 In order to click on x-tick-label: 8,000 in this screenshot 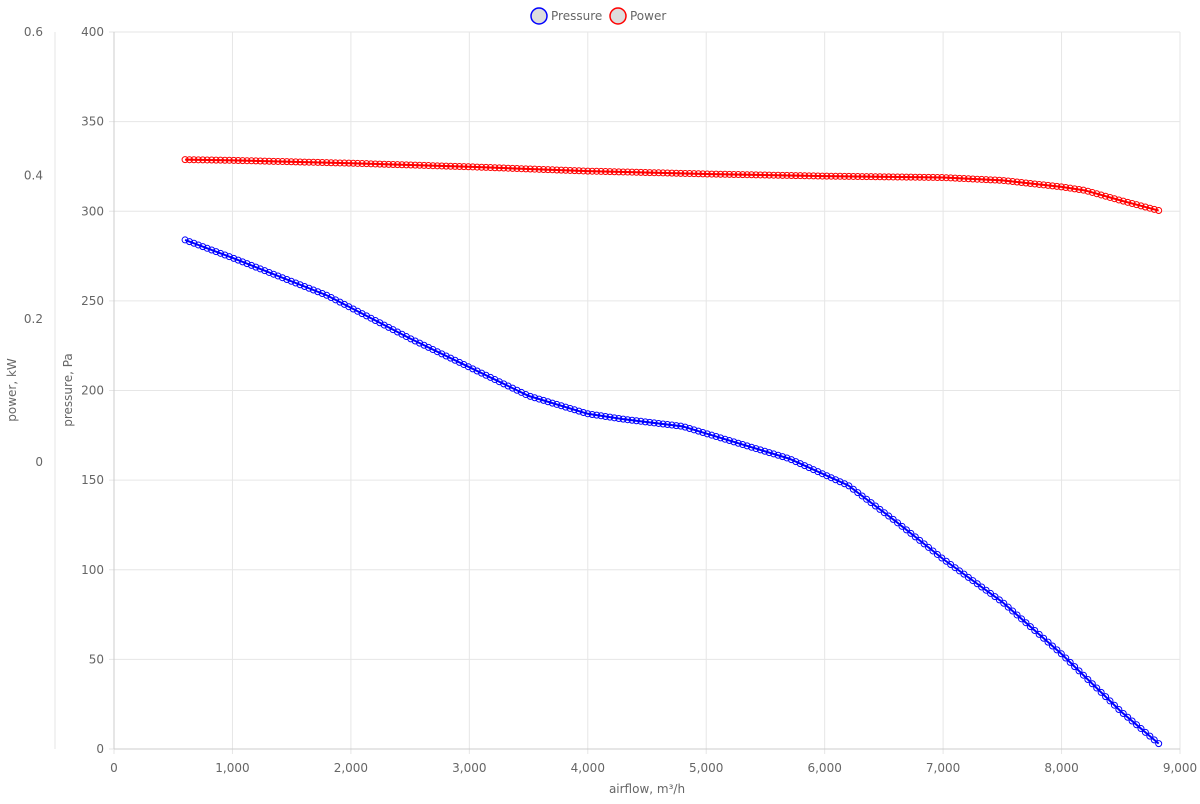, I will do `click(1061, 768)`.